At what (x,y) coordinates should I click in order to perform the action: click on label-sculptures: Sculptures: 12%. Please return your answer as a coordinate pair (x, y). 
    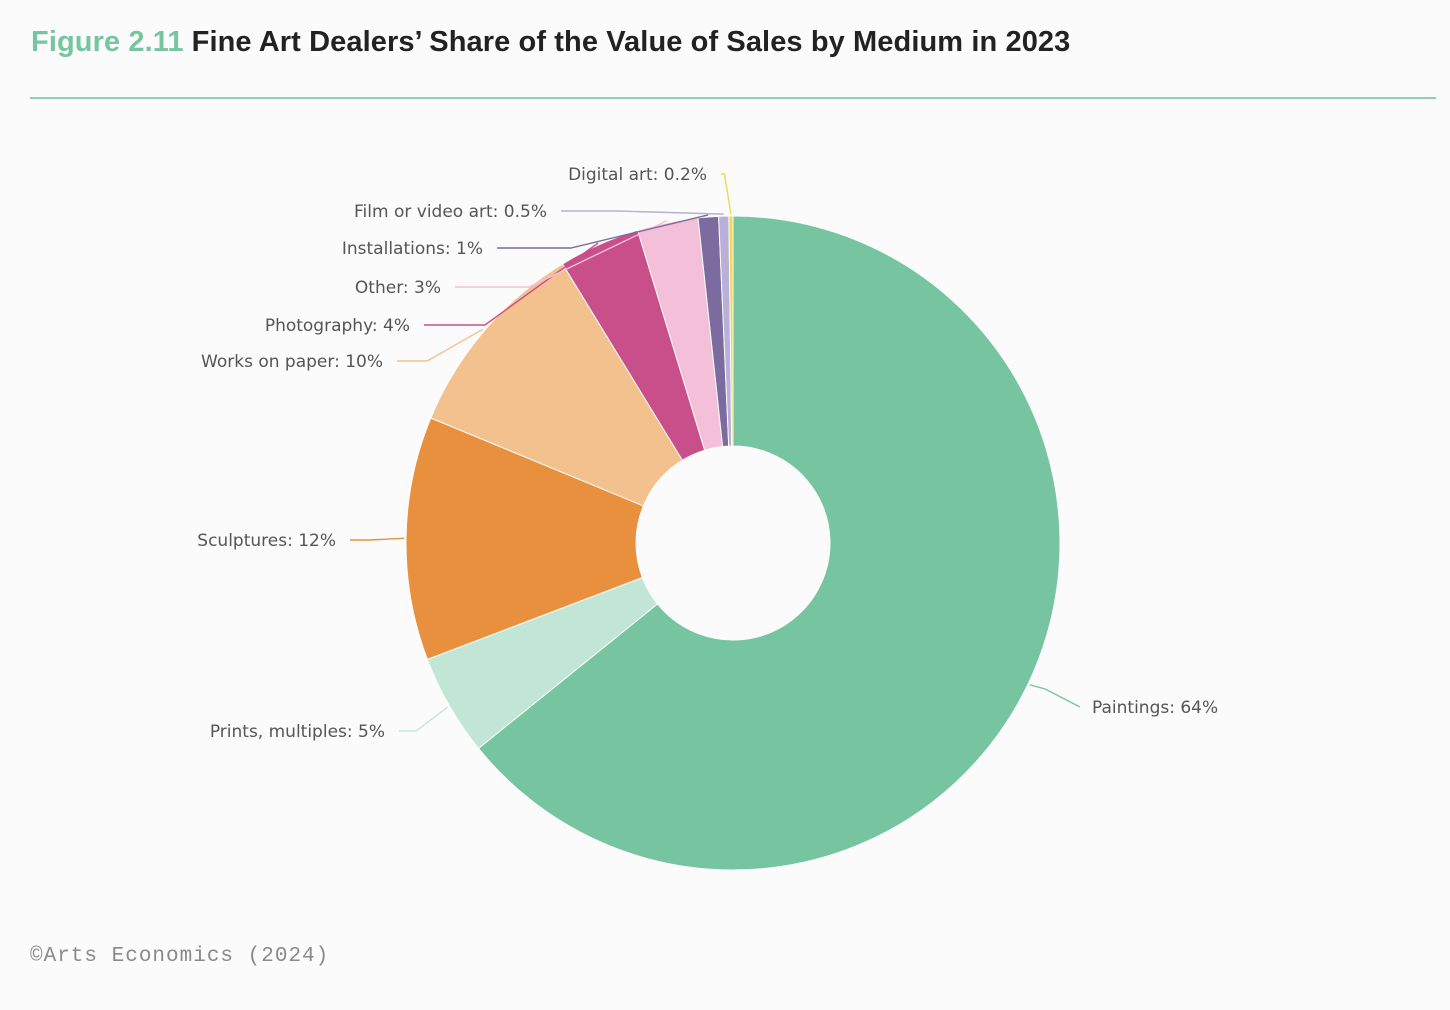
    Looking at the image, I should click on (266, 541).